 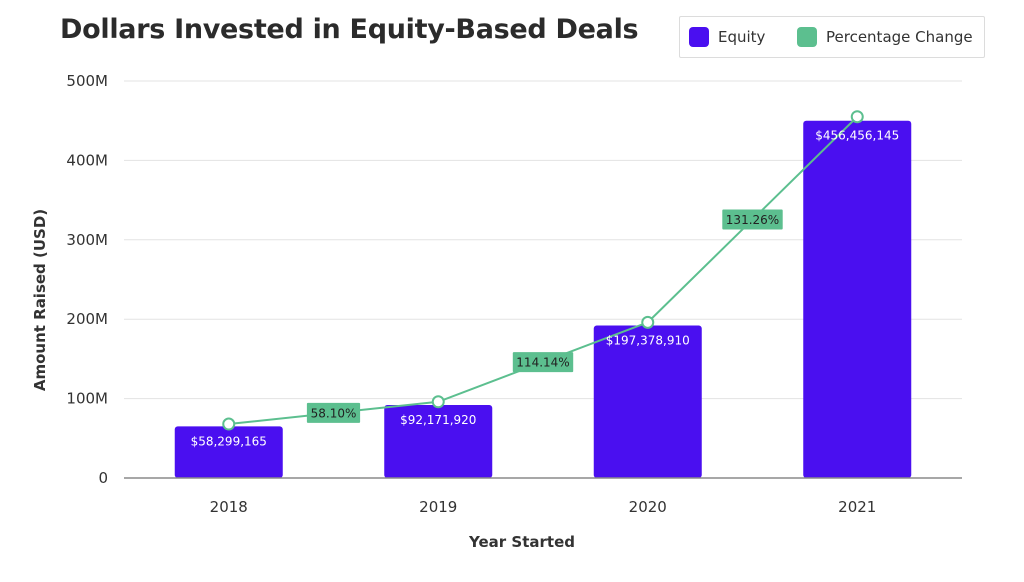 I want to click on y-tick-label: 100M, so click(x=87, y=399).